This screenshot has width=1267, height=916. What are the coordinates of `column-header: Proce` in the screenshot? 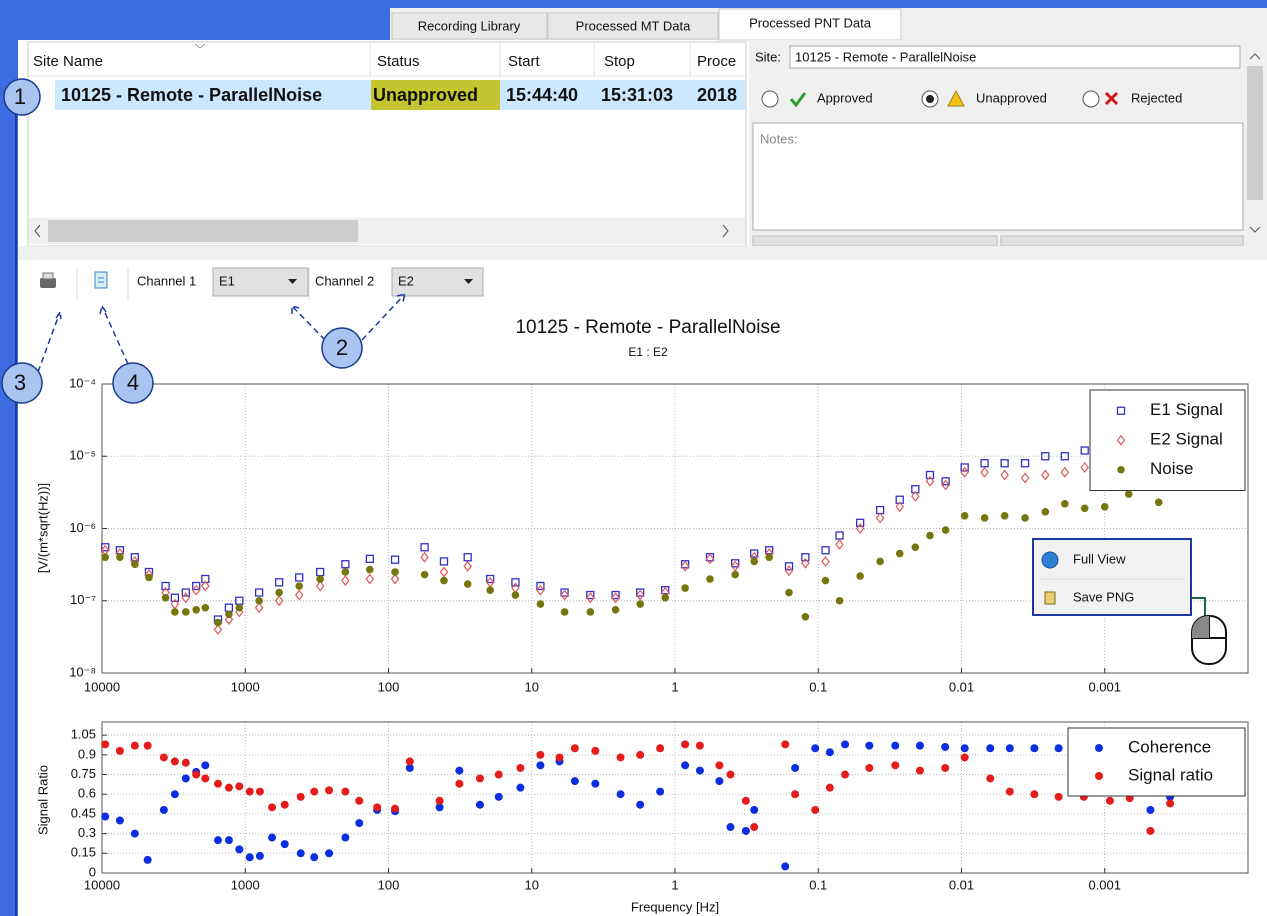 It's located at (716, 61).